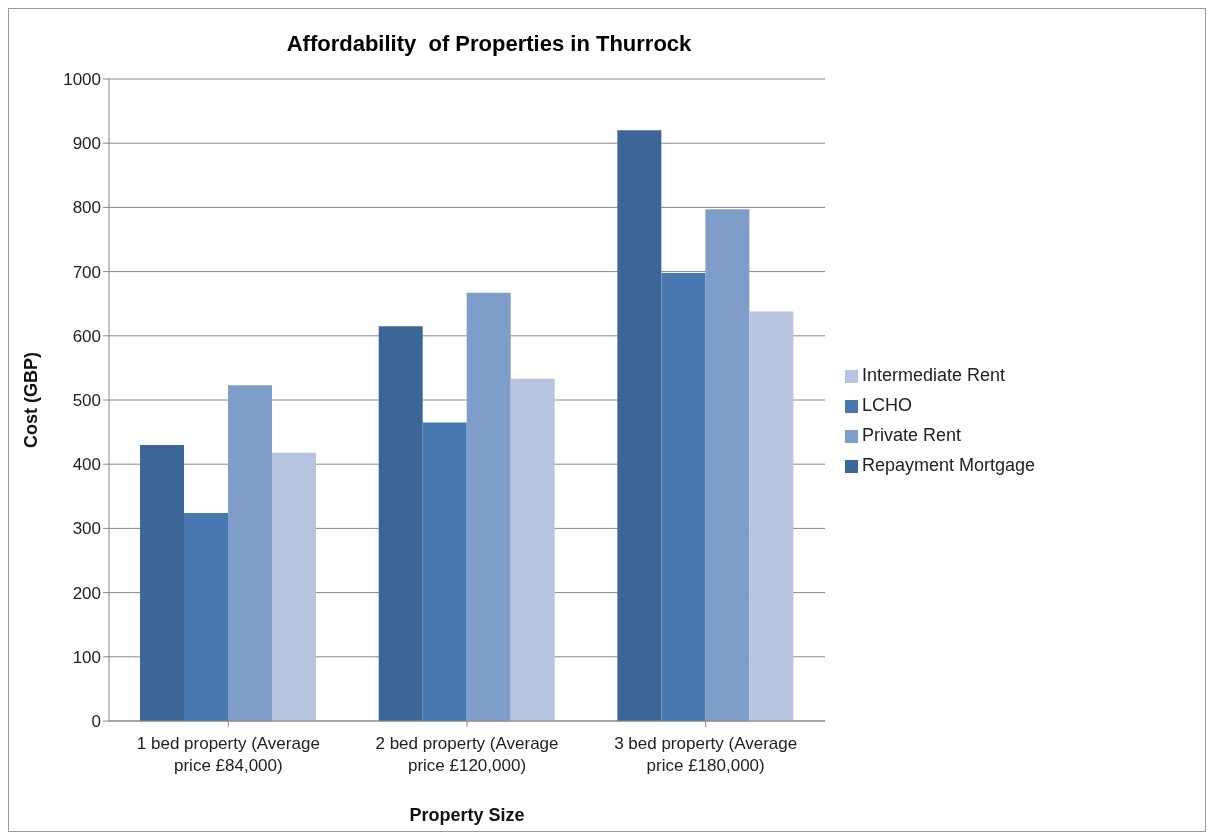 This screenshot has height=840, width=1216. I want to click on legend-label: Intermediate Rent, so click(934, 375).